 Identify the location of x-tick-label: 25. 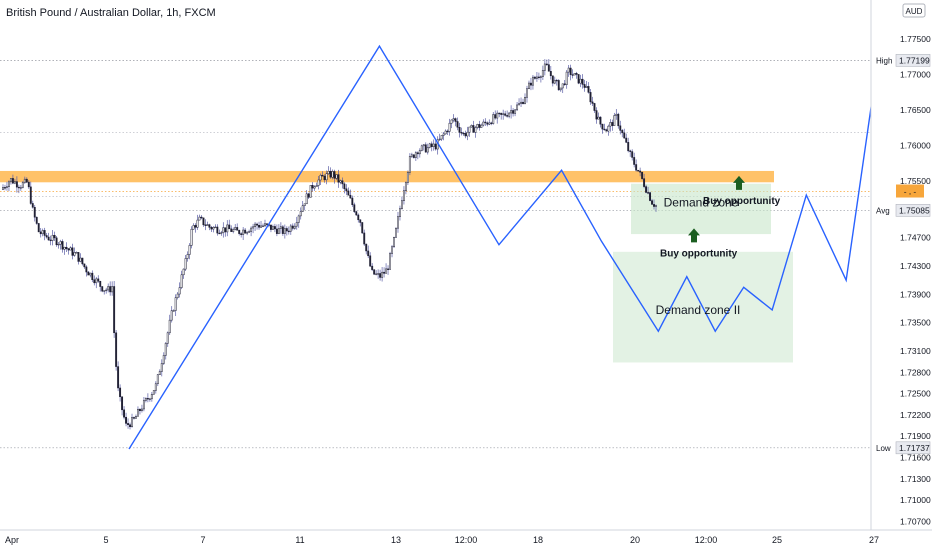
(777, 540).